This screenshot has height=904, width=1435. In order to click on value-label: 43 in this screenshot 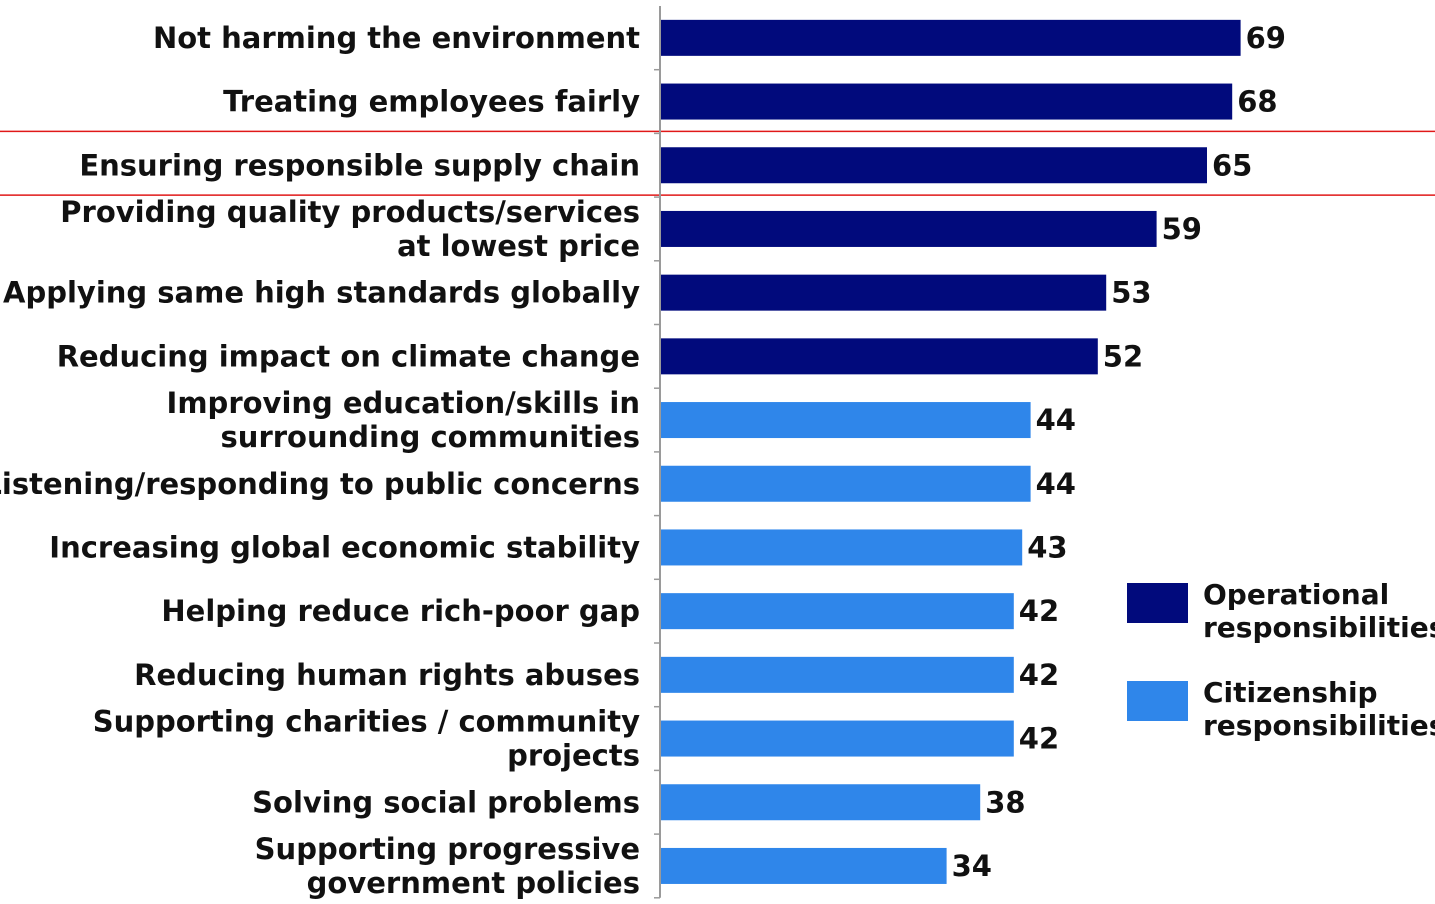, I will do `click(1047, 547)`.